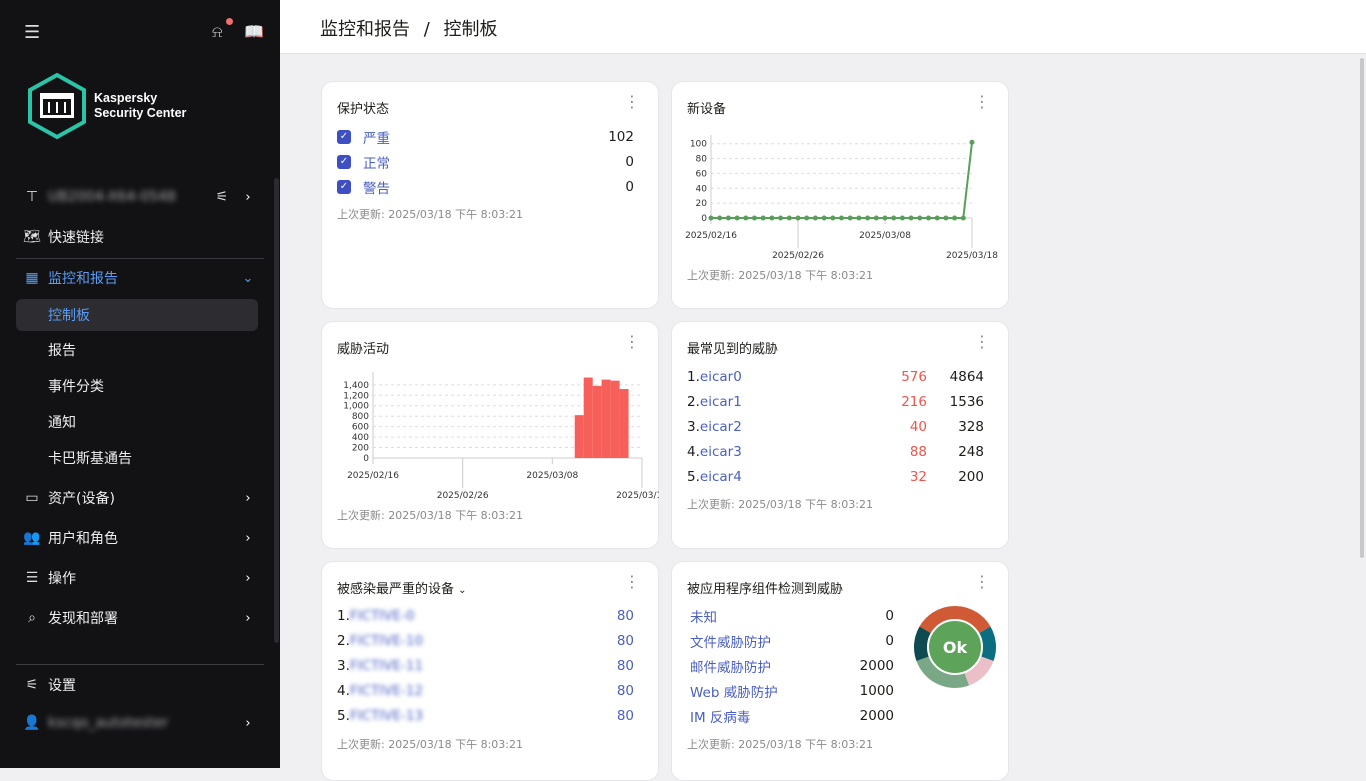  Describe the element at coordinates (137, 237) in the screenshot. I see `sidebar-item-quick-links: 🗺 快速链接` at that location.